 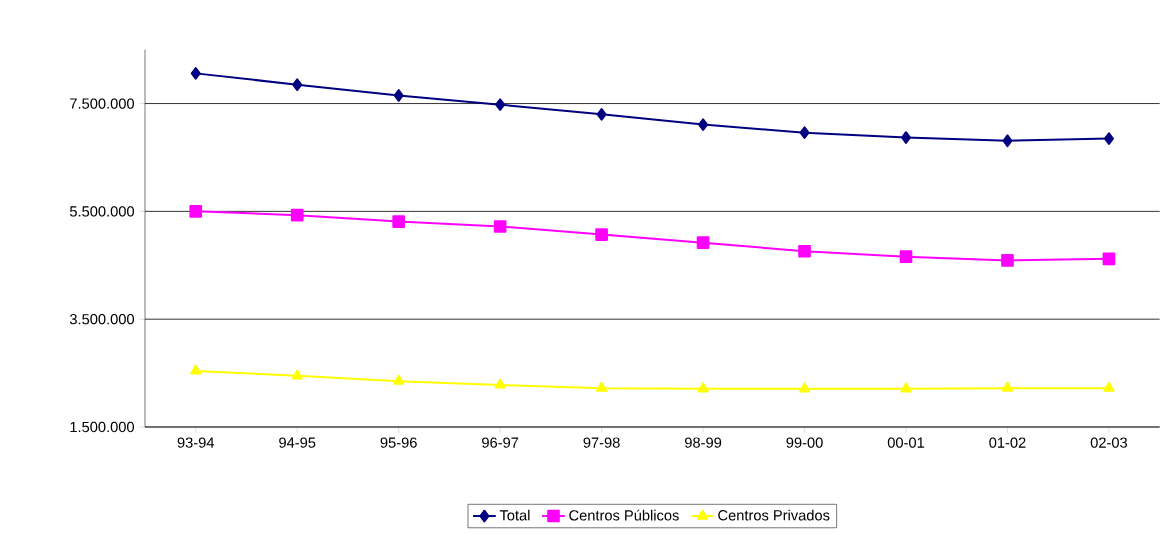 I want to click on x-tick-label: 98-99, so click(x=703, y=442).